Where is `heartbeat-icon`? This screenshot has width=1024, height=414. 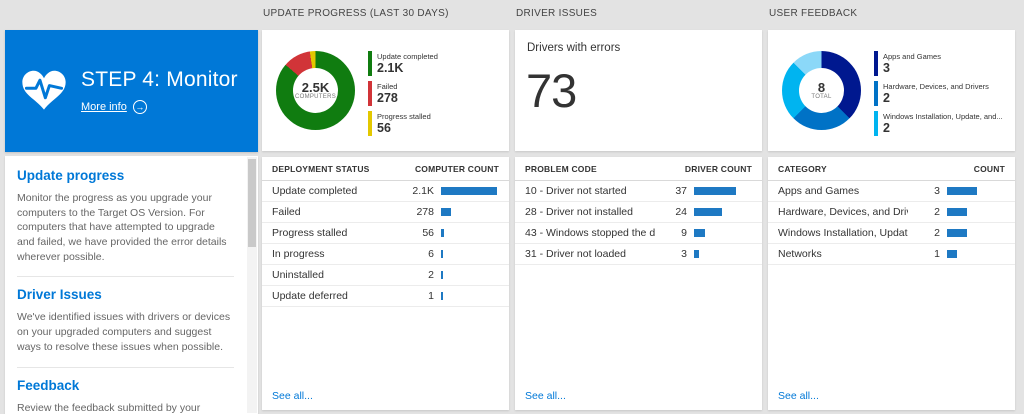 heartbeat-icon is located at coordinates (44, 91).